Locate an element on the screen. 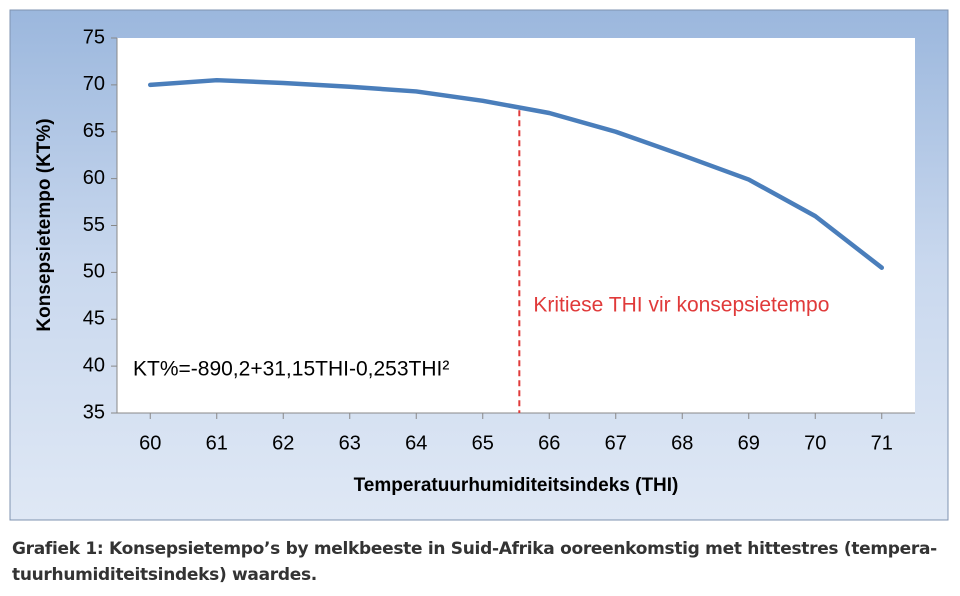 This screenshot has height=596, width=960. y-tick-label: 70 is located at coordinates (94, 84).